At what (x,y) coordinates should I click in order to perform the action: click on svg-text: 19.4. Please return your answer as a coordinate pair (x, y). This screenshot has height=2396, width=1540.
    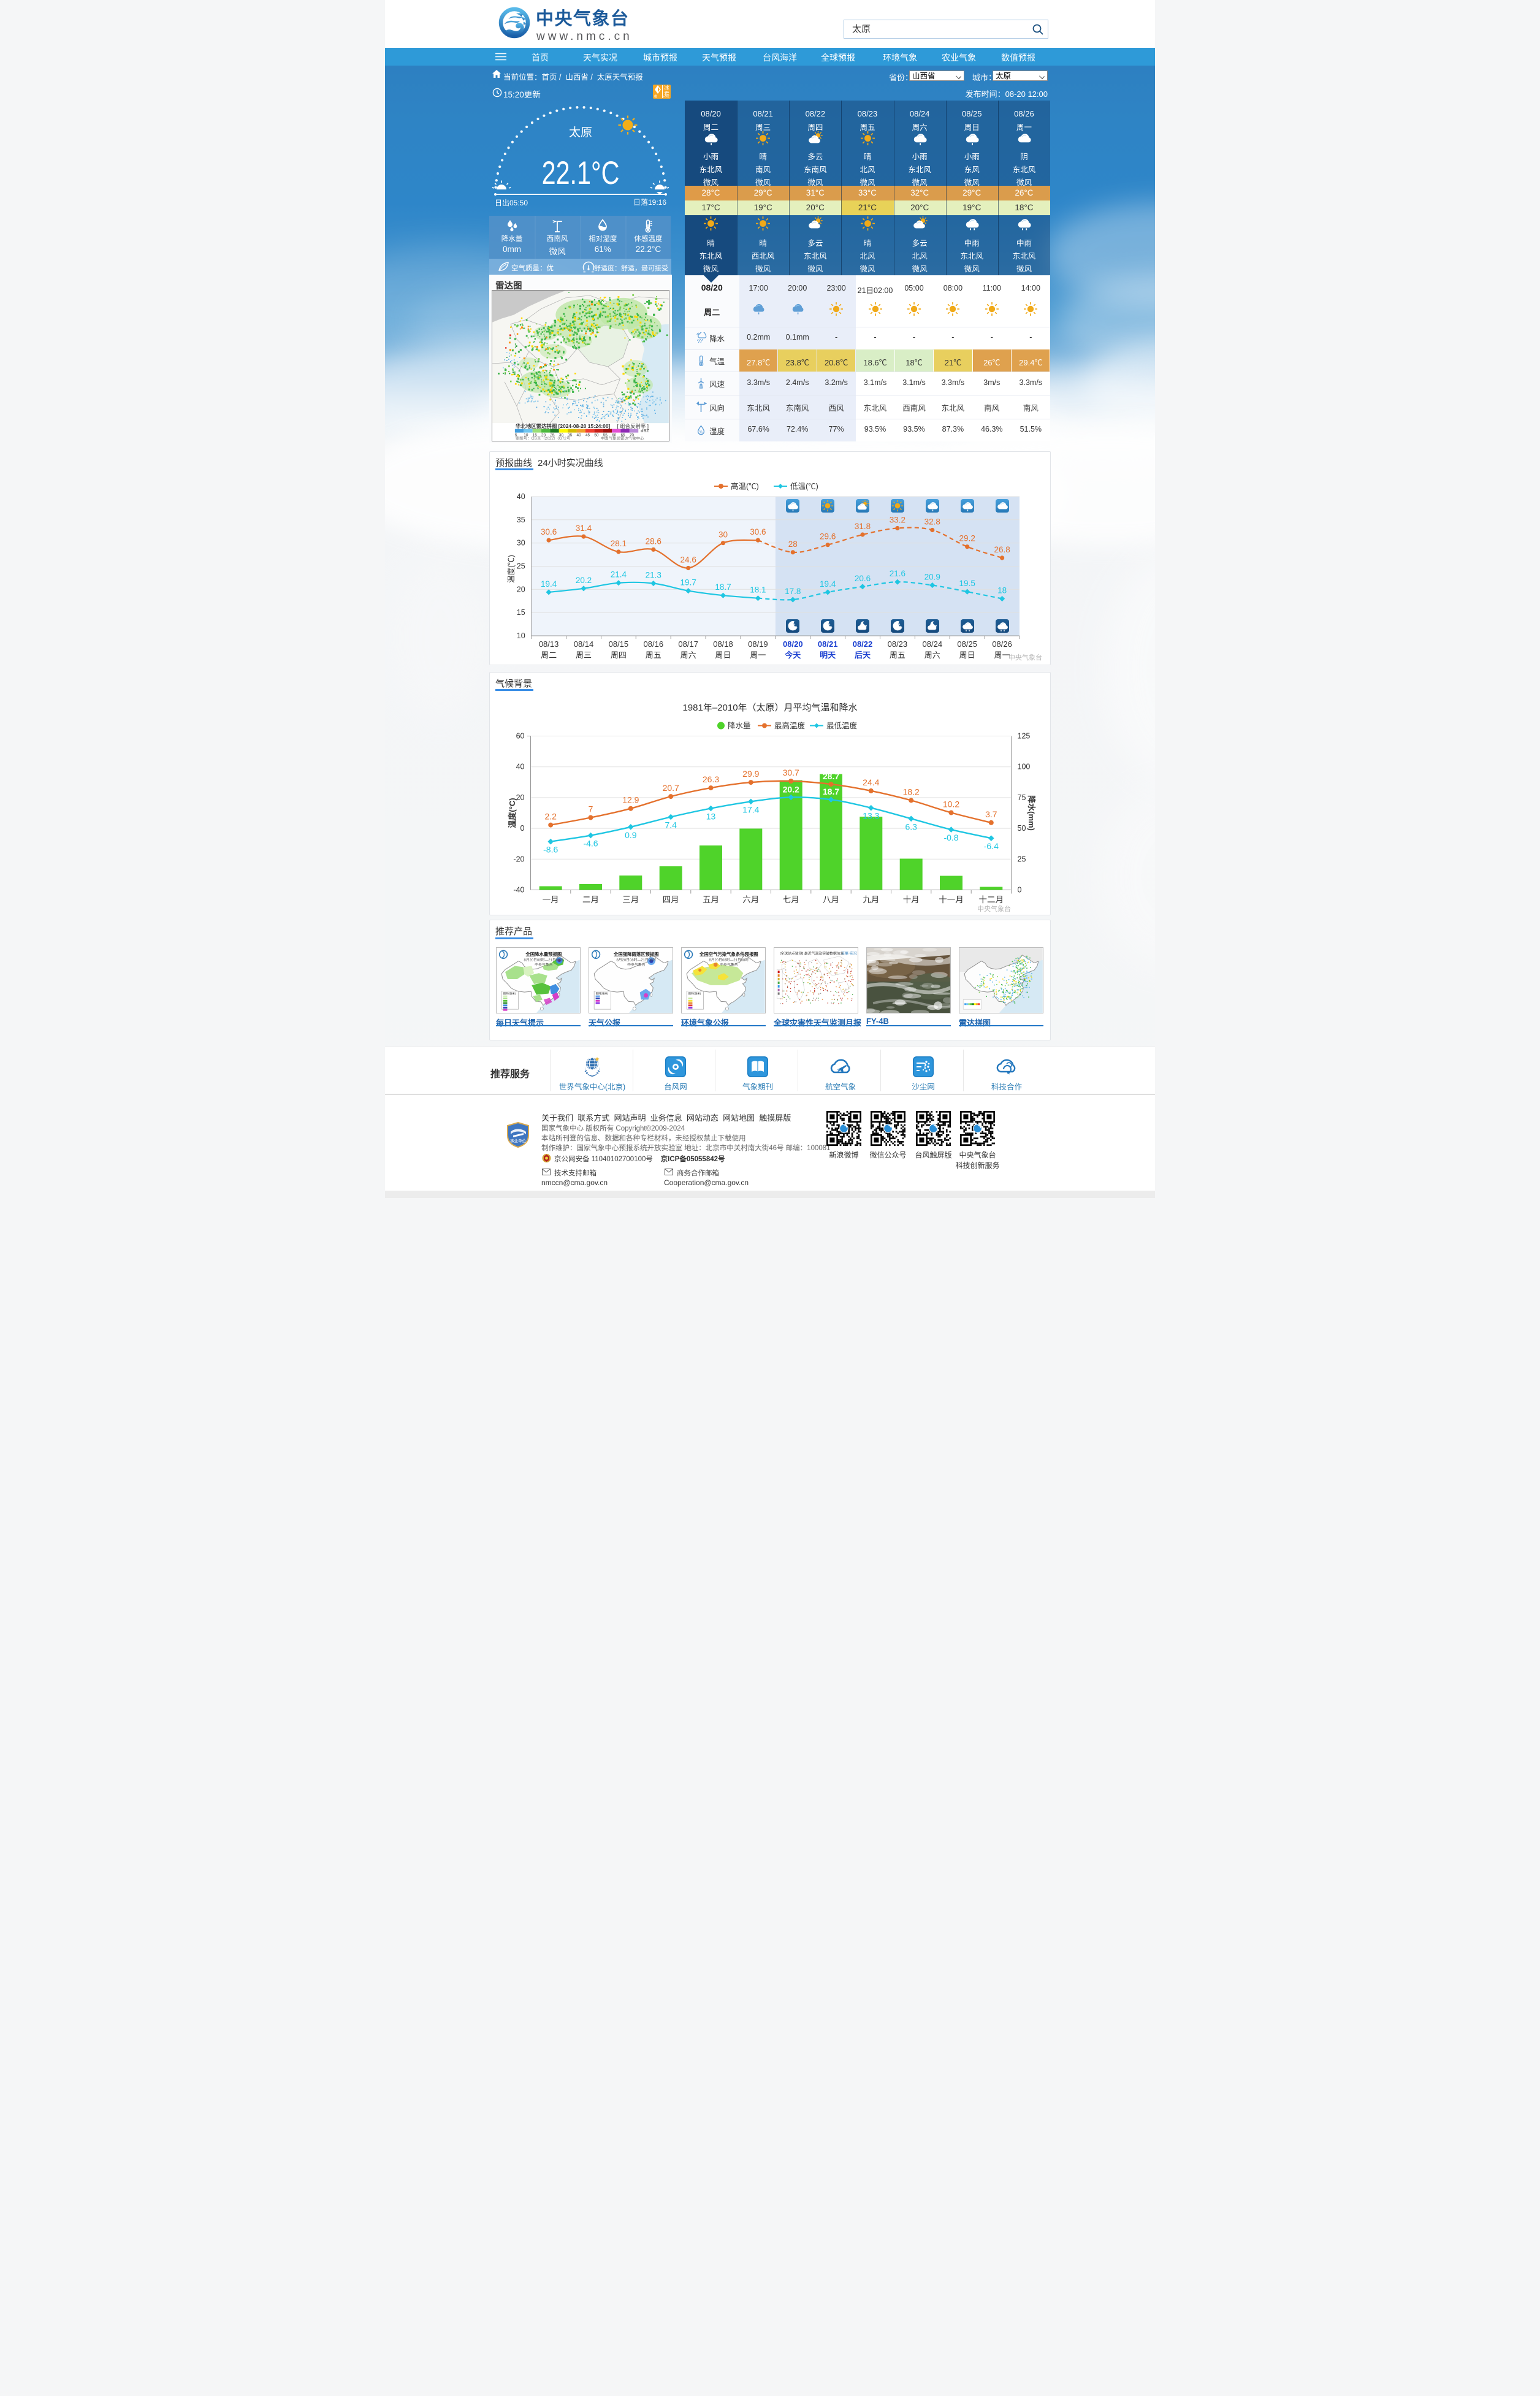
    Looking at the image, I should click on (828, 583).